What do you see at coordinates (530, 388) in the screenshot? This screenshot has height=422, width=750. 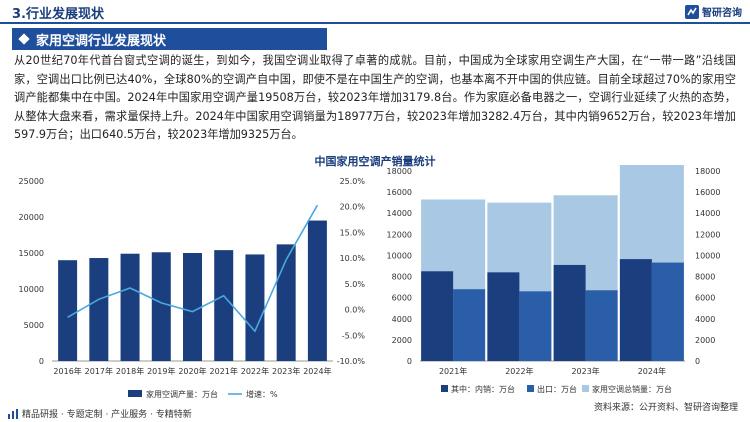 I see `legend-swatch-export` at bounding box center [530, 388].